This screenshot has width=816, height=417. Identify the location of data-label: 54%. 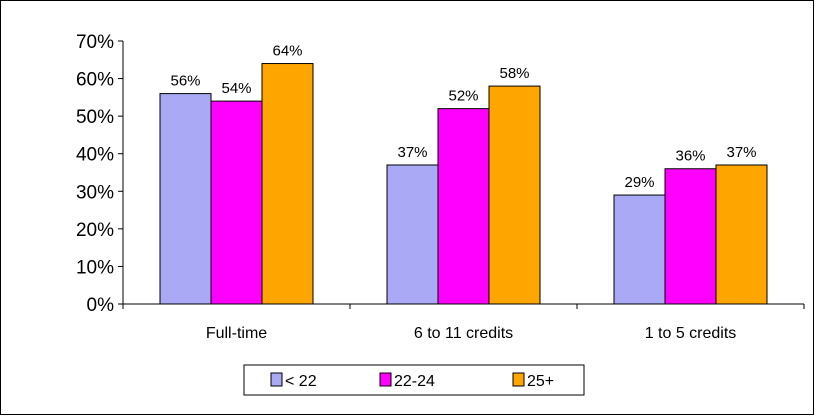
(236, 88).